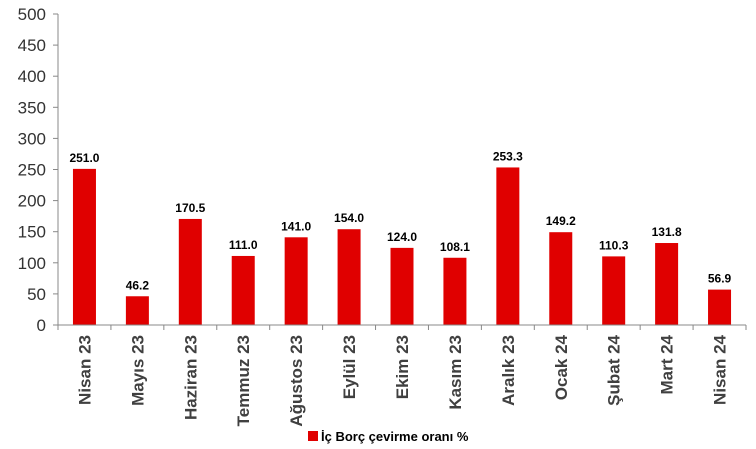  Describe the element at coordinates (508, 156) in the screenshot. I see `data-label: 253.3` at that location.